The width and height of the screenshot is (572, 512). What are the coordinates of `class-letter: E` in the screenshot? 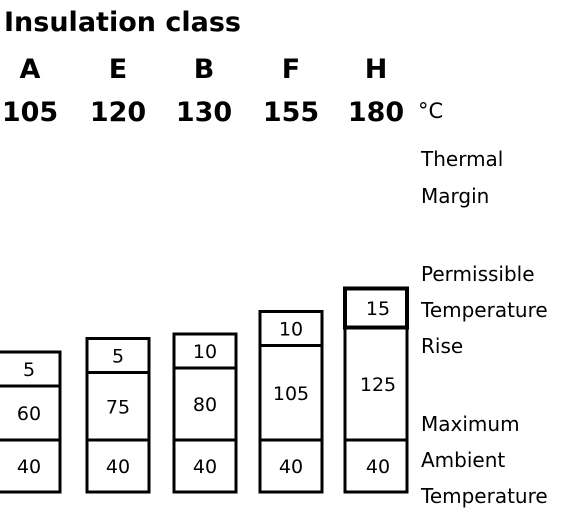 It's located at (118, 69).